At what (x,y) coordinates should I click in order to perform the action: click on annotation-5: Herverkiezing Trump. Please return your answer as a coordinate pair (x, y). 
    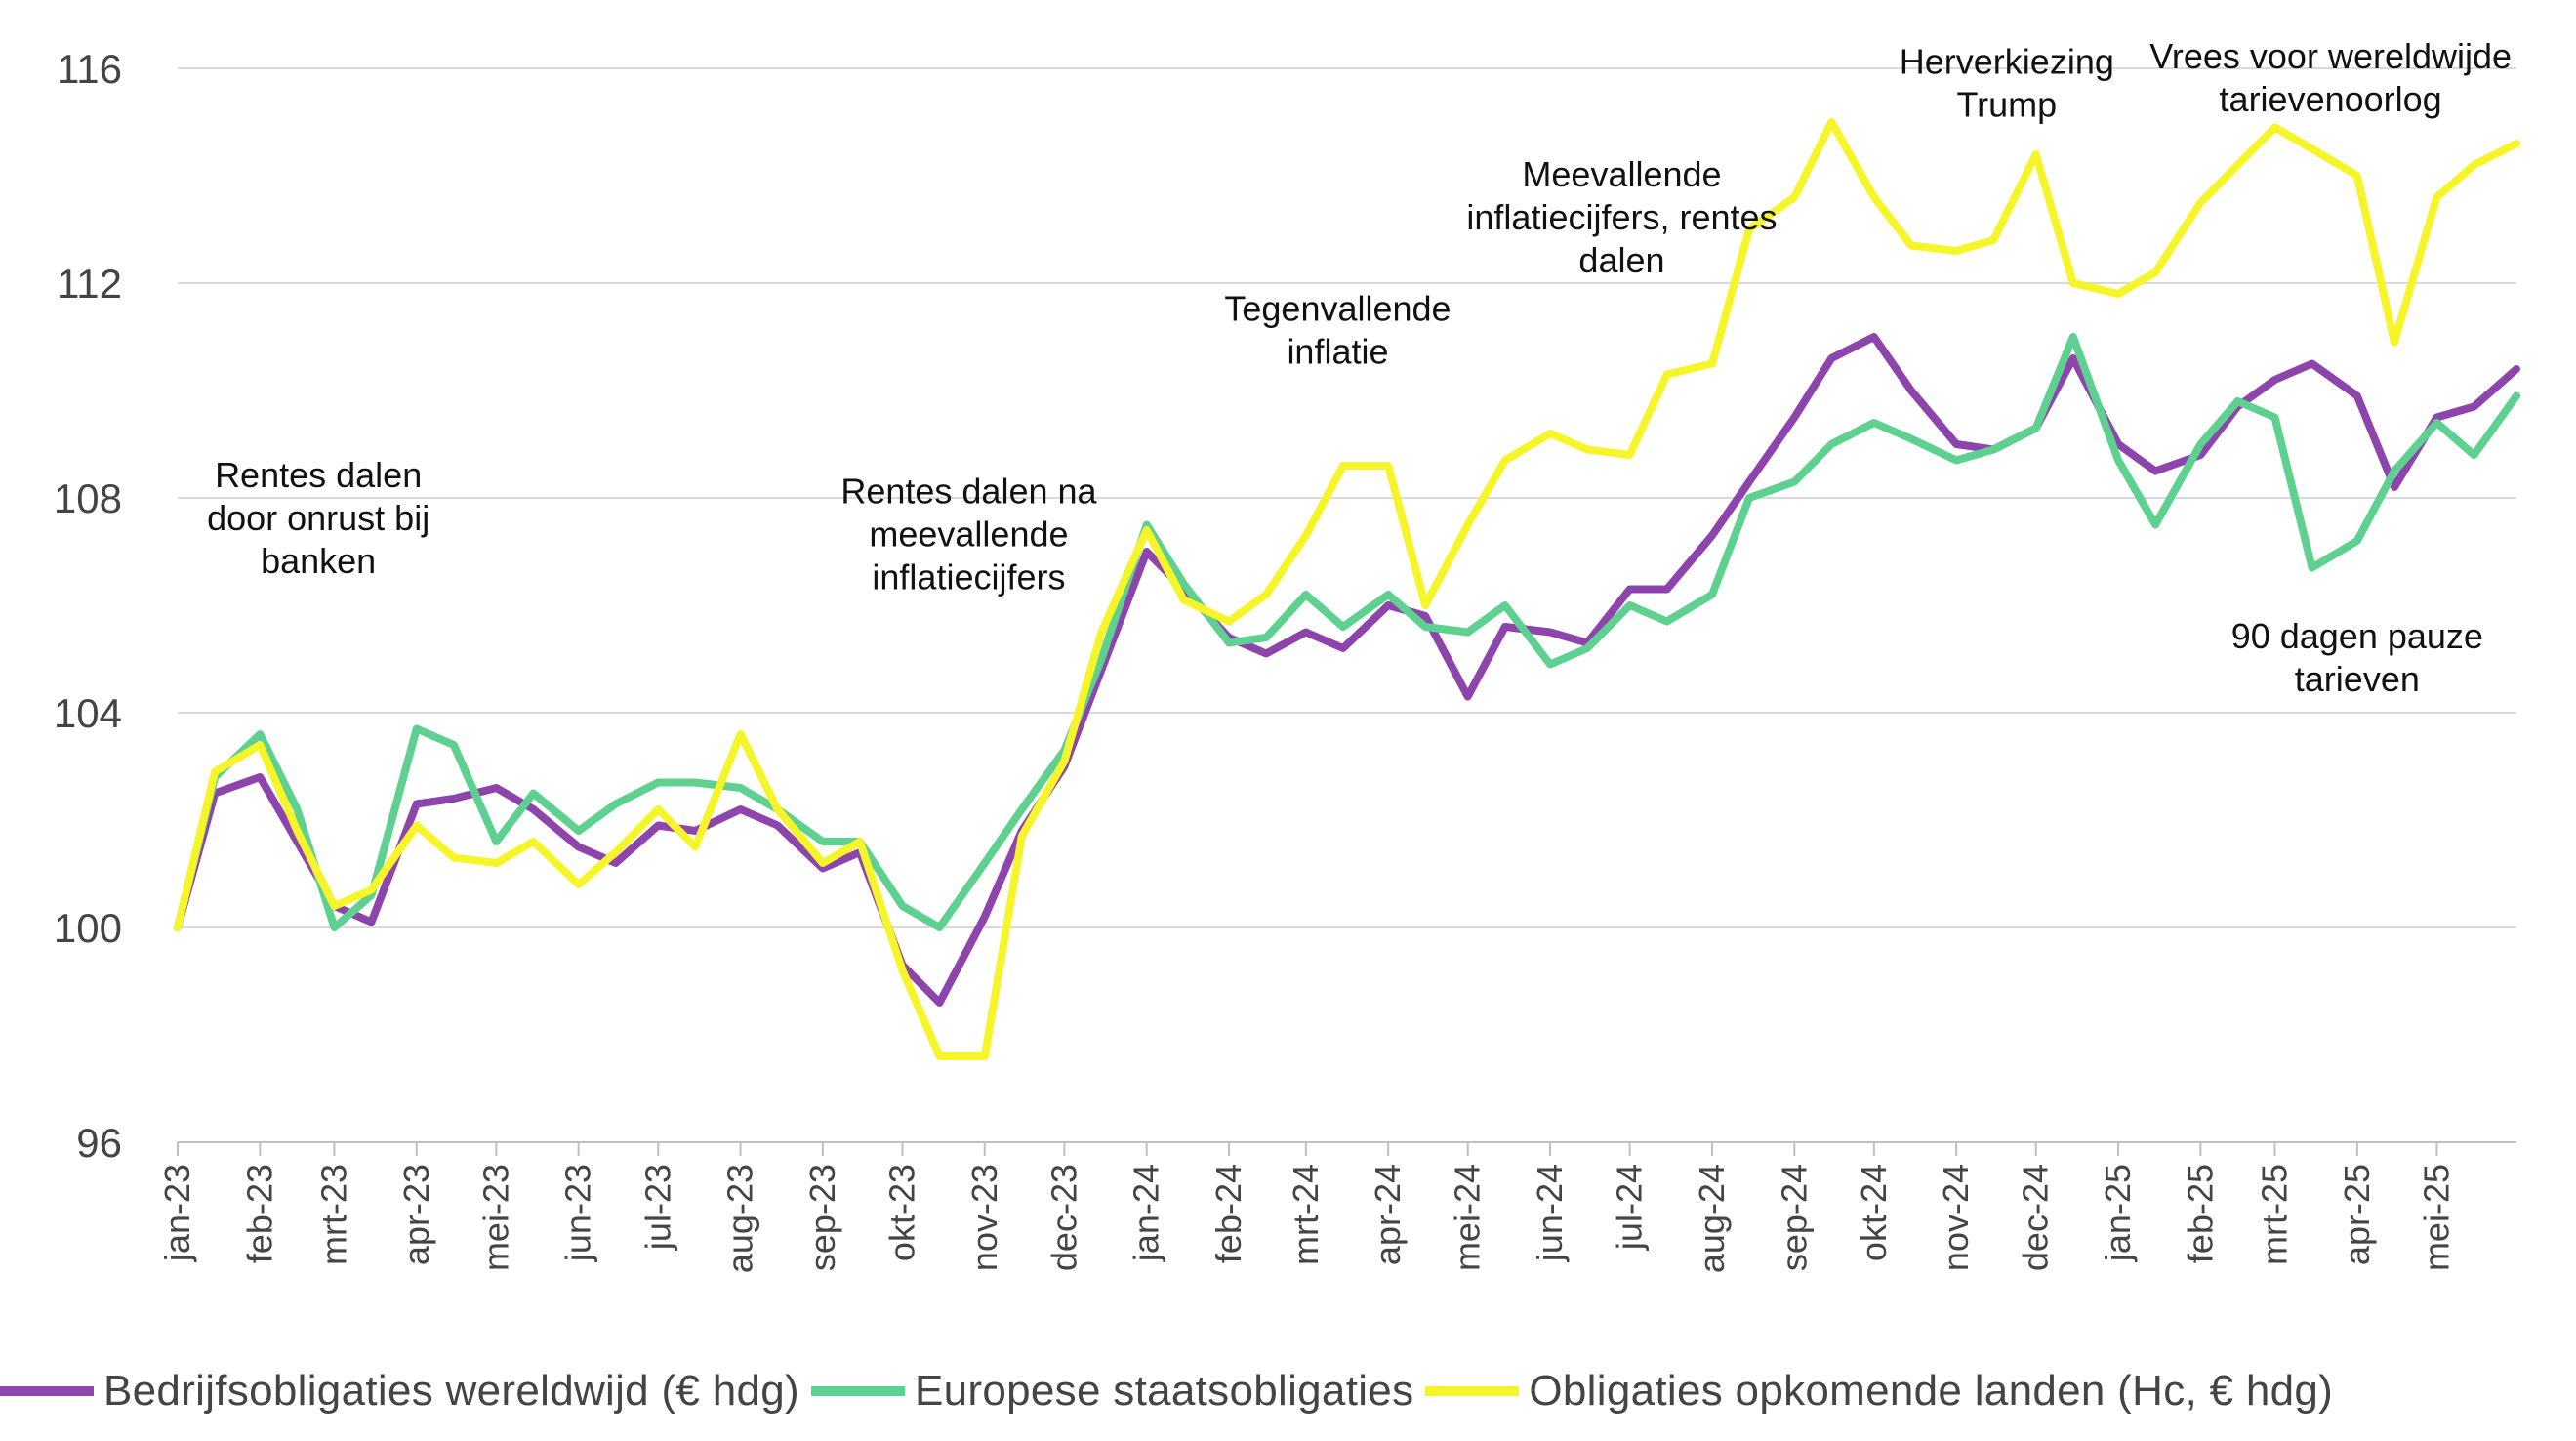
    Looking at the image, I should click on (2007, 83).